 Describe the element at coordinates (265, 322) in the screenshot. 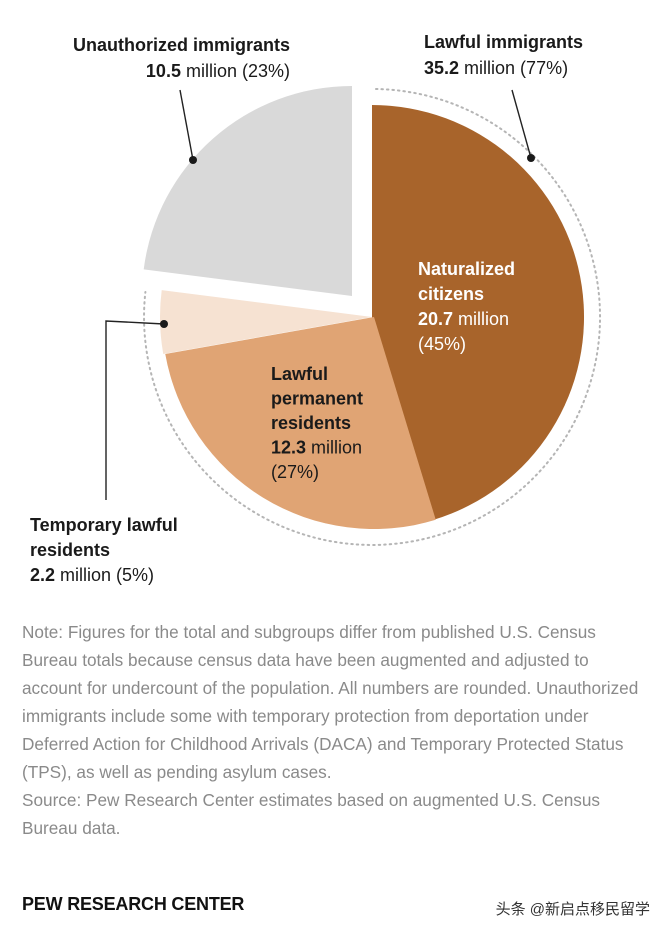

I see `slice-temporary` at that location.